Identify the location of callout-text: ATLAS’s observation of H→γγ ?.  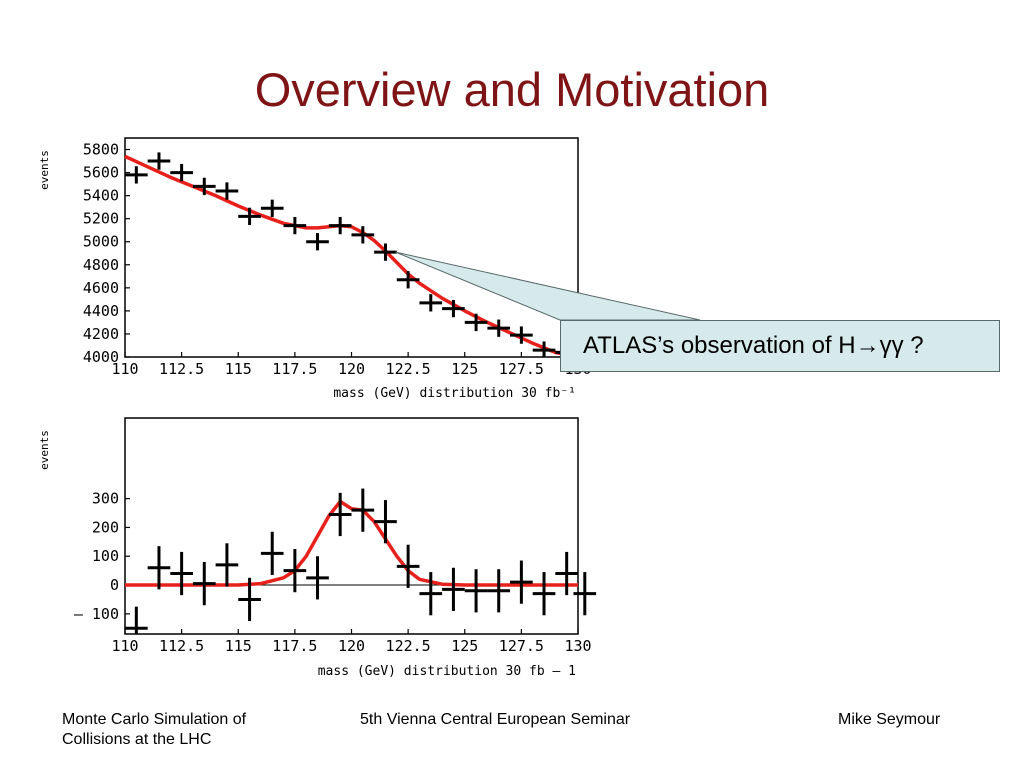
(753, 345).